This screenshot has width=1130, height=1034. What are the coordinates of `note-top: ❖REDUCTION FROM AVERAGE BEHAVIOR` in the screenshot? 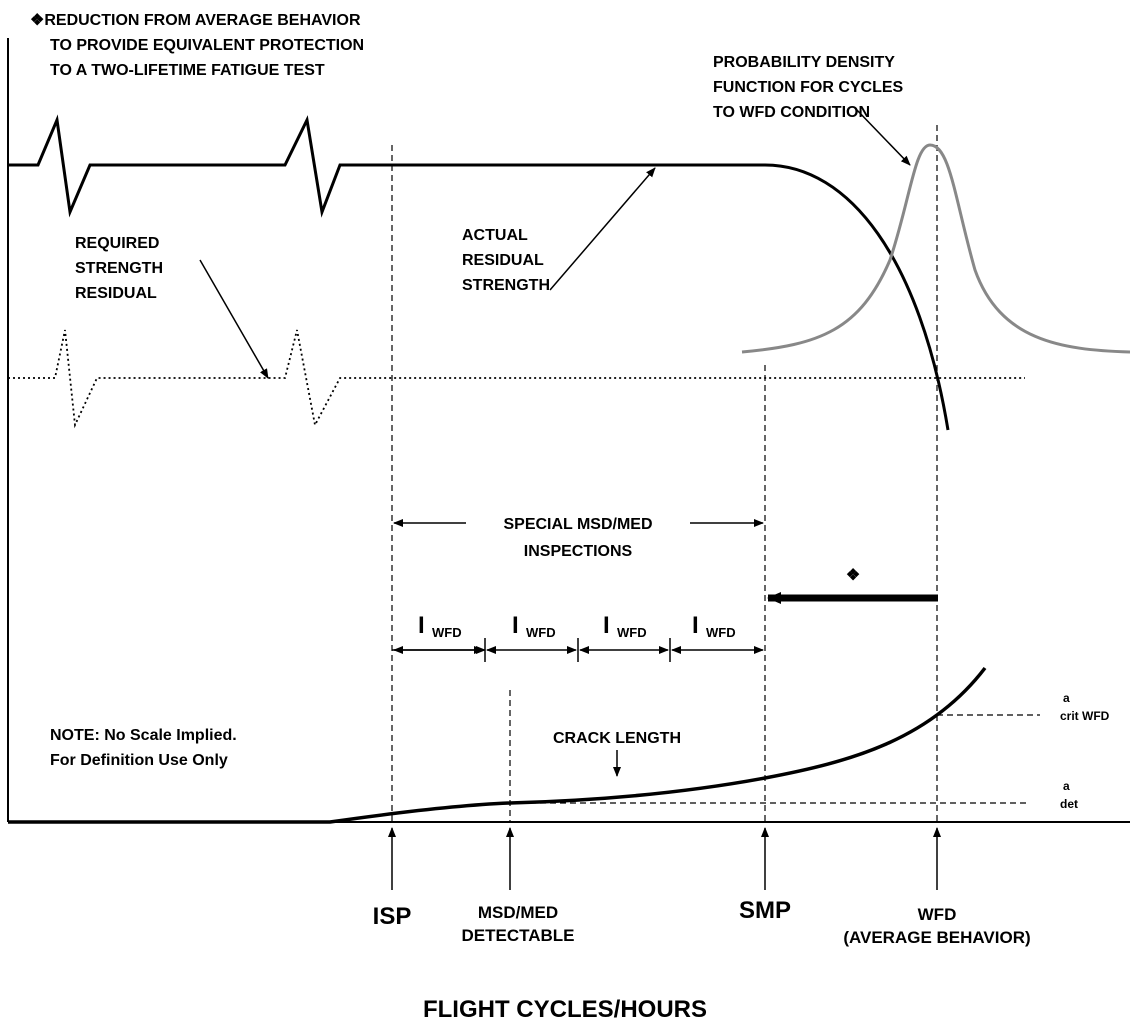 It's located at (195, 20).